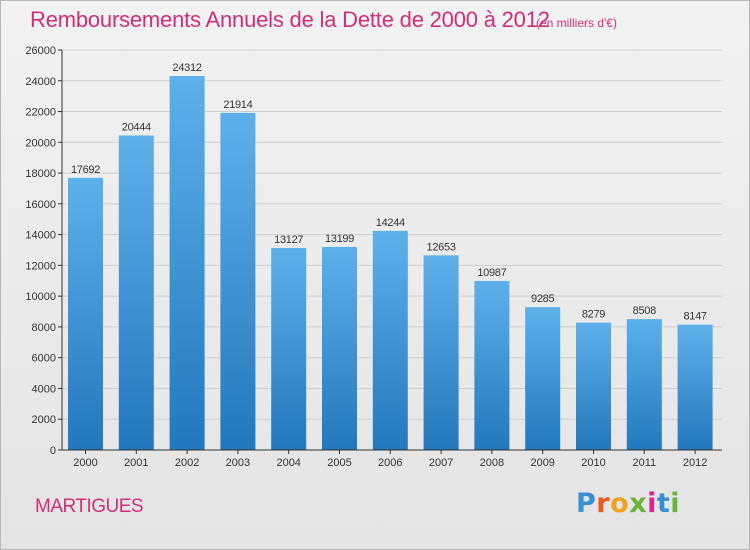 The width and height of the screenshot is (750, 550). I want to click on bar-2007, so click(441, 352).